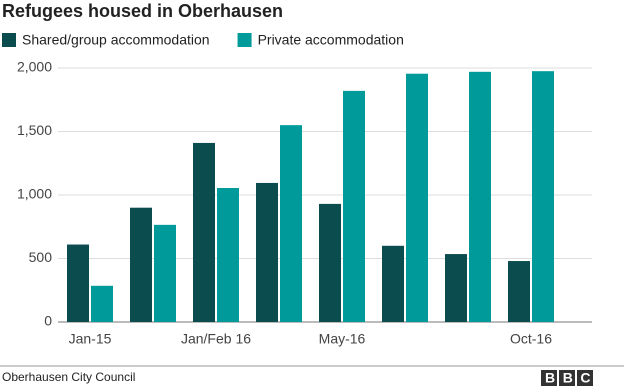 The width and height of the screenshot is (624, 390). Describe the element at coordinates (41, 257) in the screenshot. I see `y-tick-label: 500` at that location.